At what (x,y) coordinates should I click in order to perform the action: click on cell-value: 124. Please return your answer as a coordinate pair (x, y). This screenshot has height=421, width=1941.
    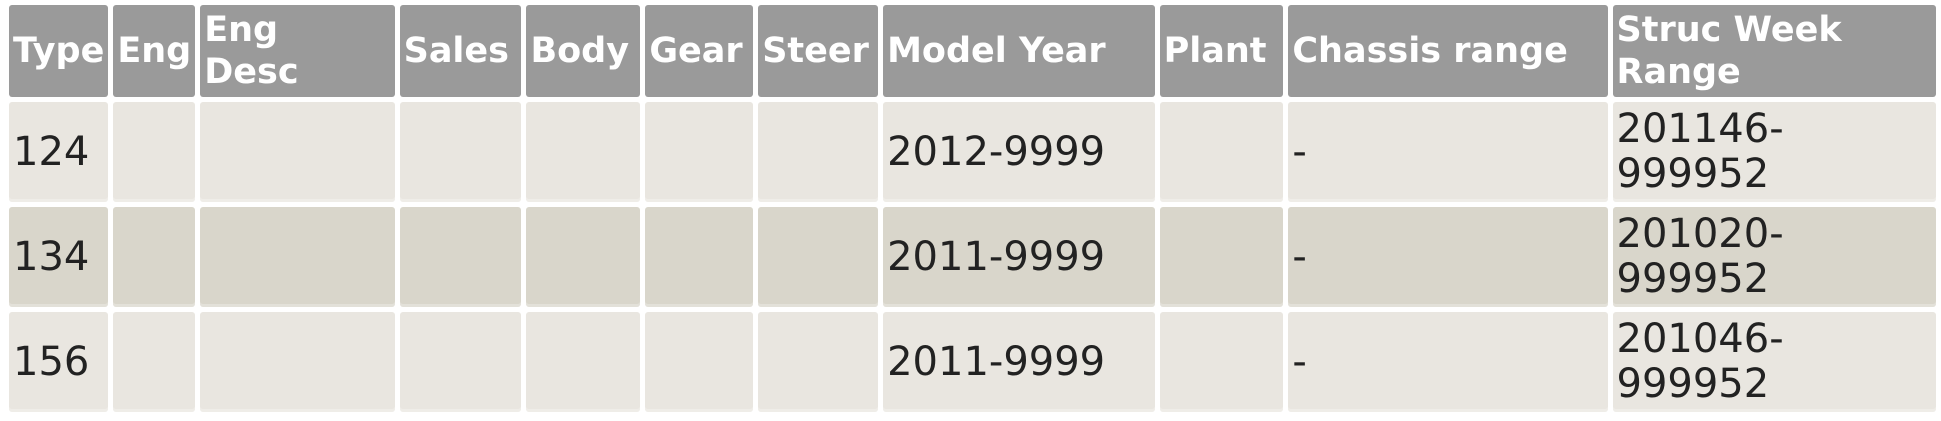
    Looking at the image, I should click on (51, 151).